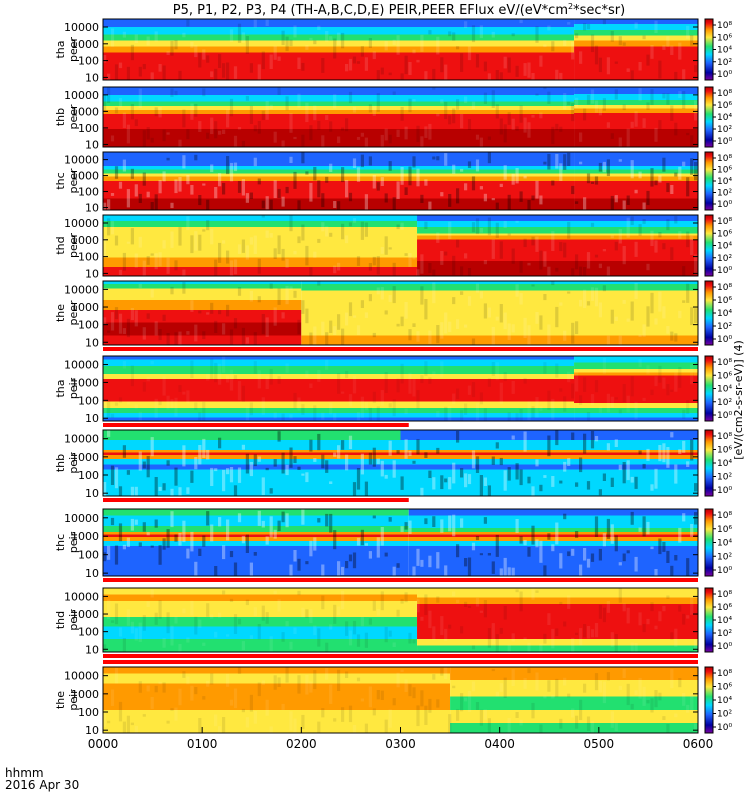  I want to click on colorbar, so click(709, 620).